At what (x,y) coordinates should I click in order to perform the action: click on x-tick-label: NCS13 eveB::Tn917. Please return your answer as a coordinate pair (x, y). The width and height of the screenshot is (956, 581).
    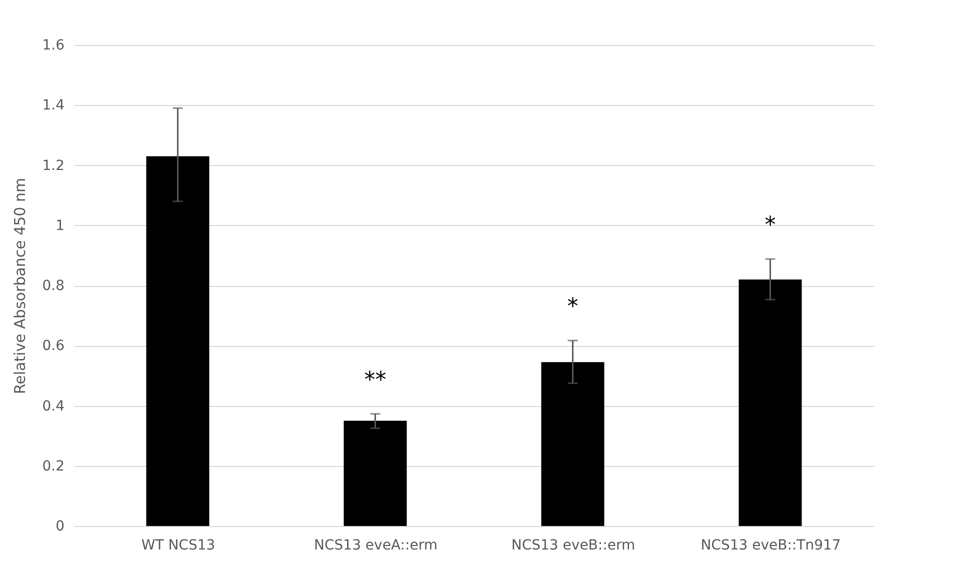
    Looking at the image, I should click on (770, 546).